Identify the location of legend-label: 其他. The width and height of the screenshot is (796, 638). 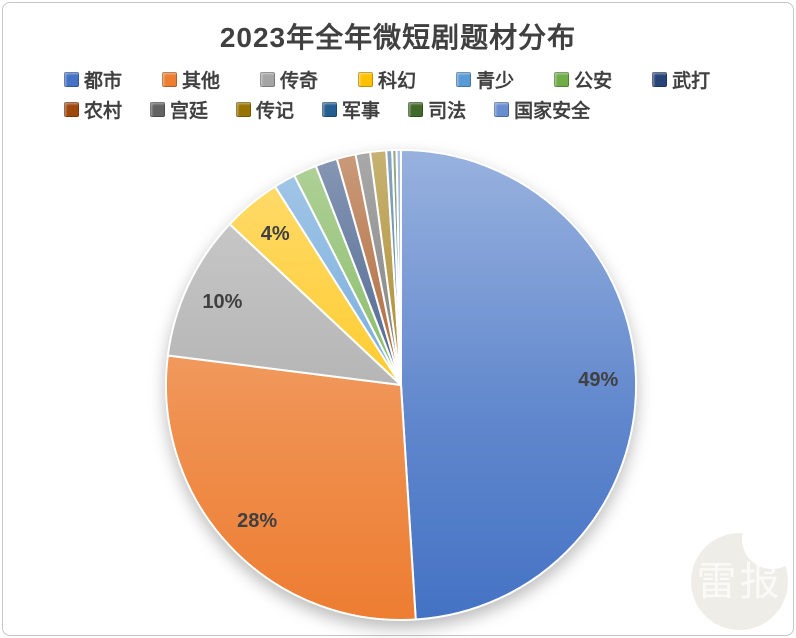
(201, 81).